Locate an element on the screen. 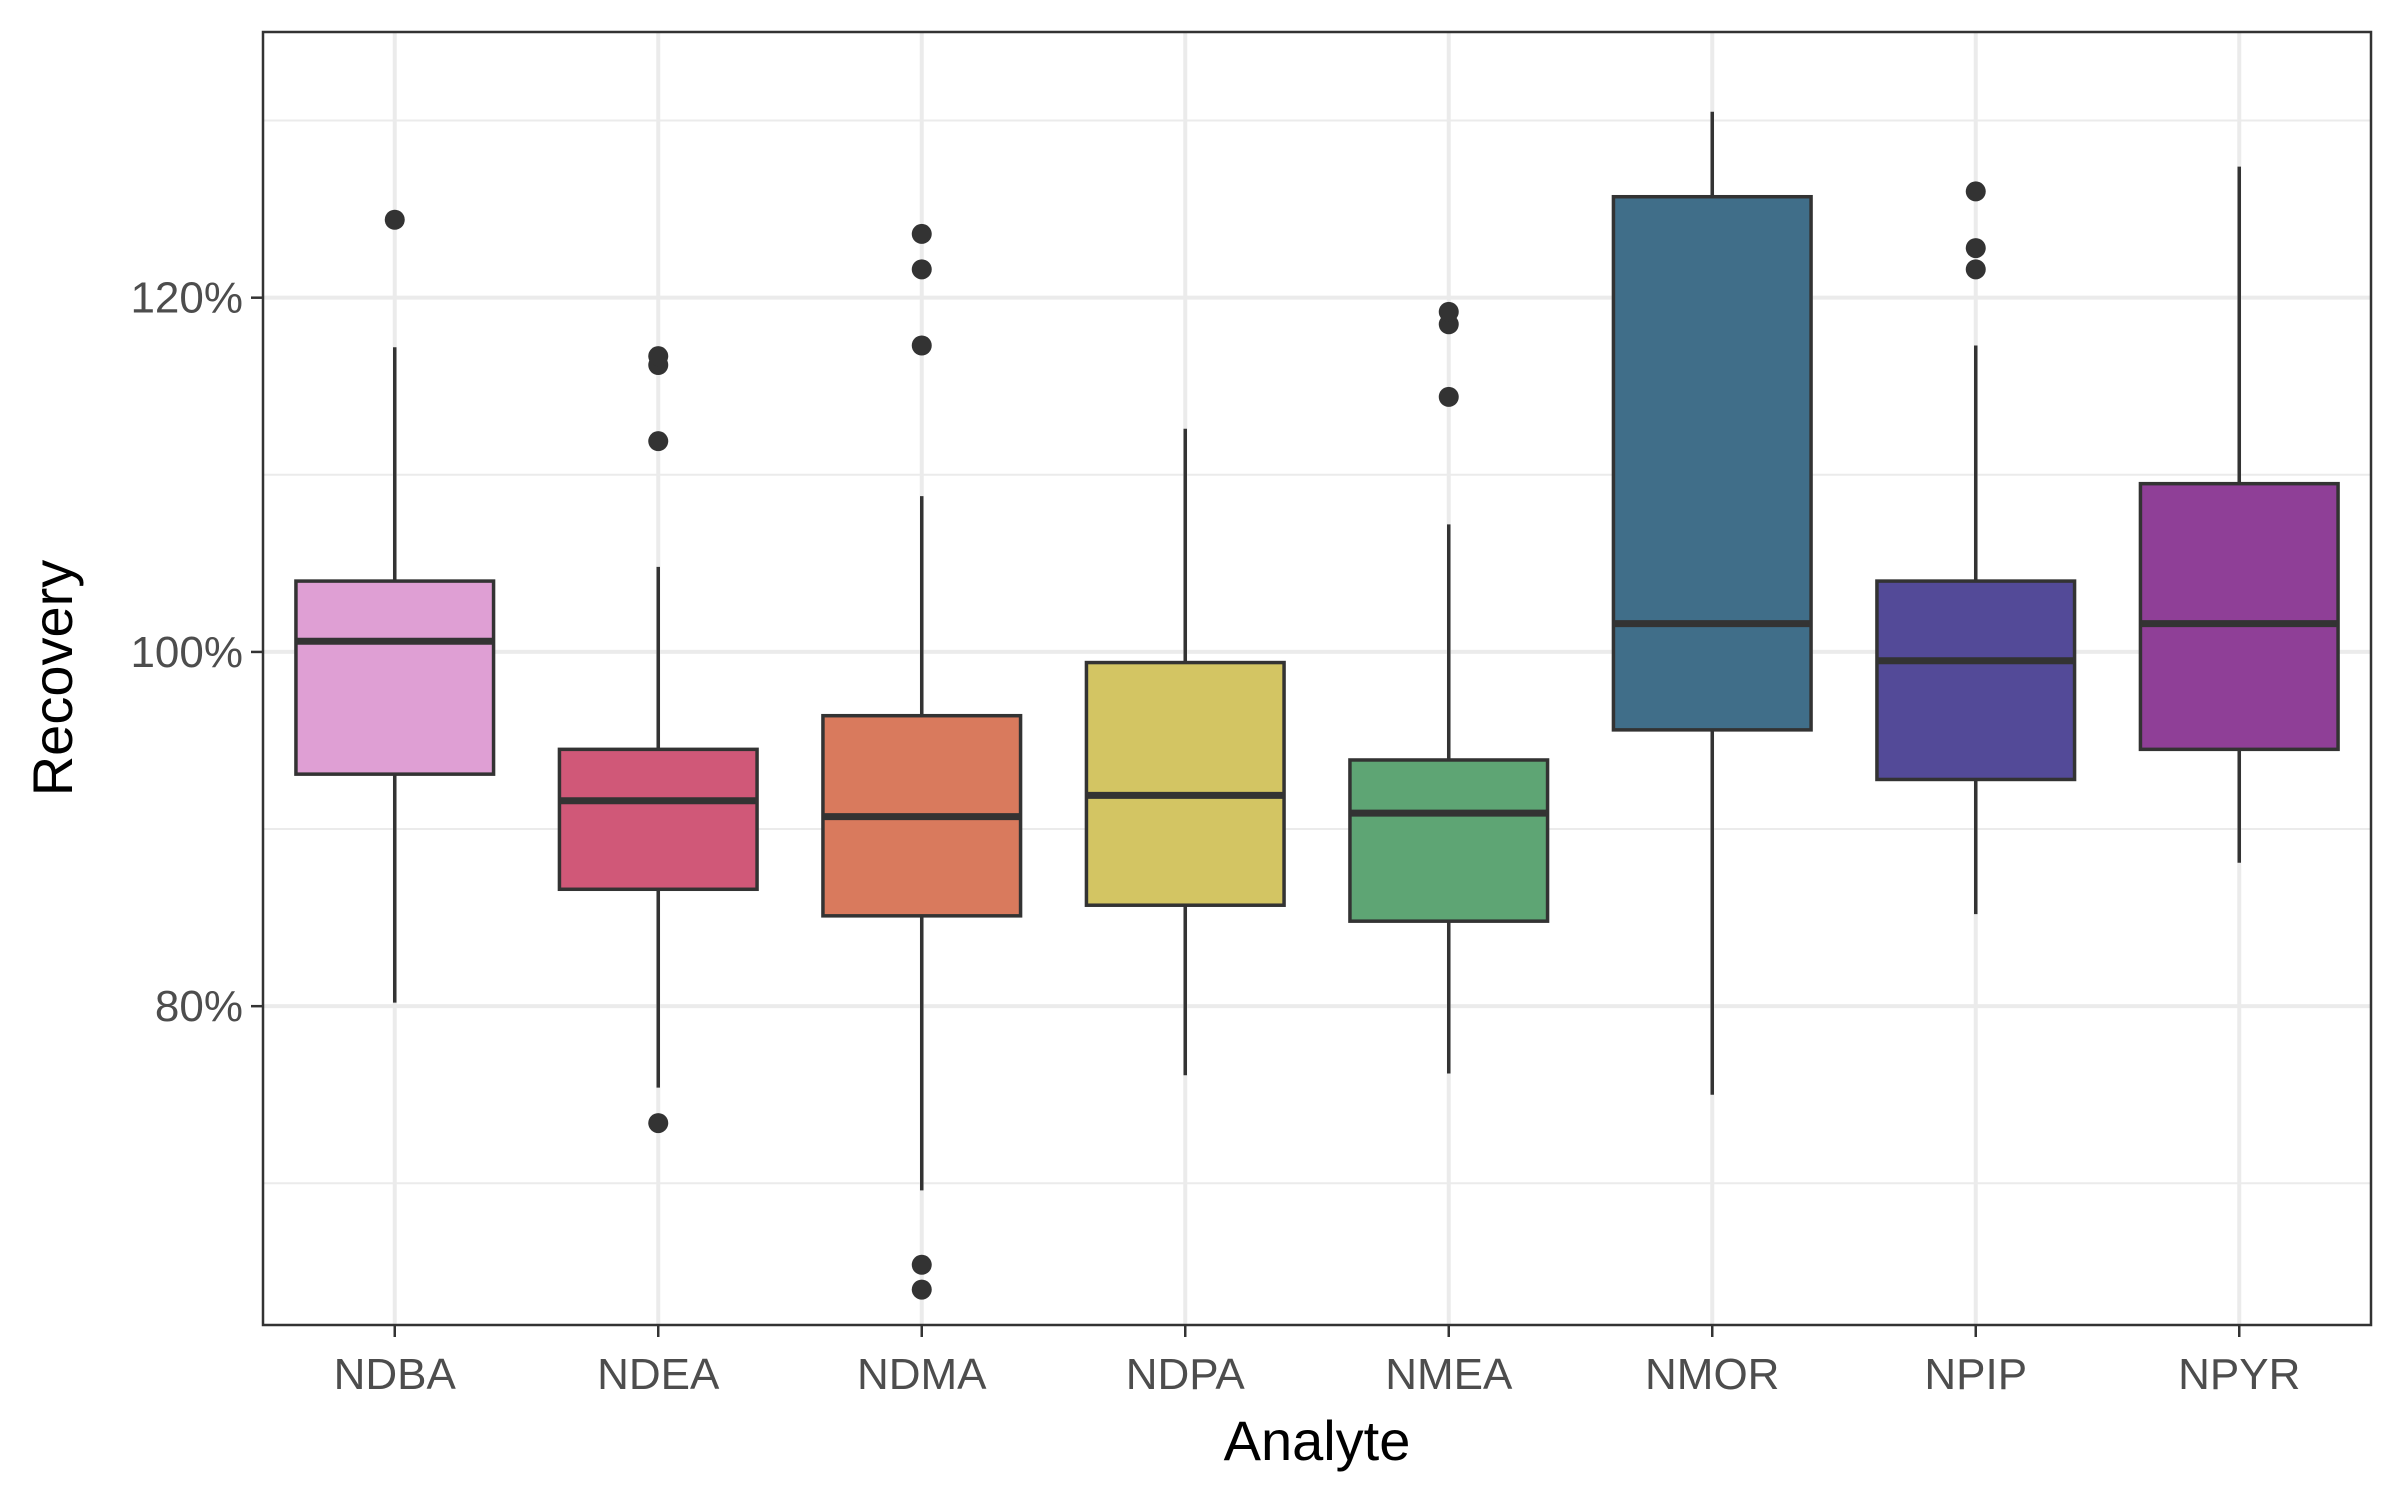 The height and width of the screenshot is (1505, 2400). y-tick-label: 100% is located at coordinates (186, 652).